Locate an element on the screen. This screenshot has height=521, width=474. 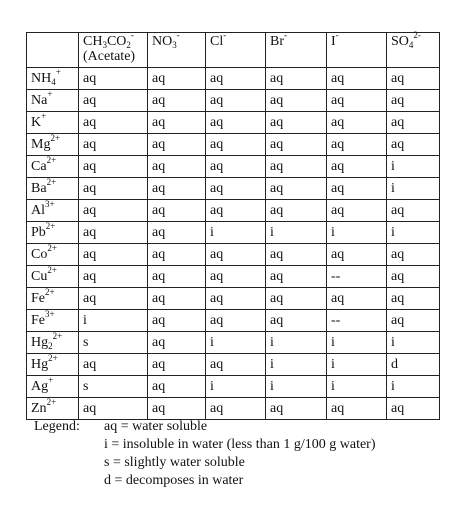
anion-header-cell: Cl- is located at coordinates (235, 49).